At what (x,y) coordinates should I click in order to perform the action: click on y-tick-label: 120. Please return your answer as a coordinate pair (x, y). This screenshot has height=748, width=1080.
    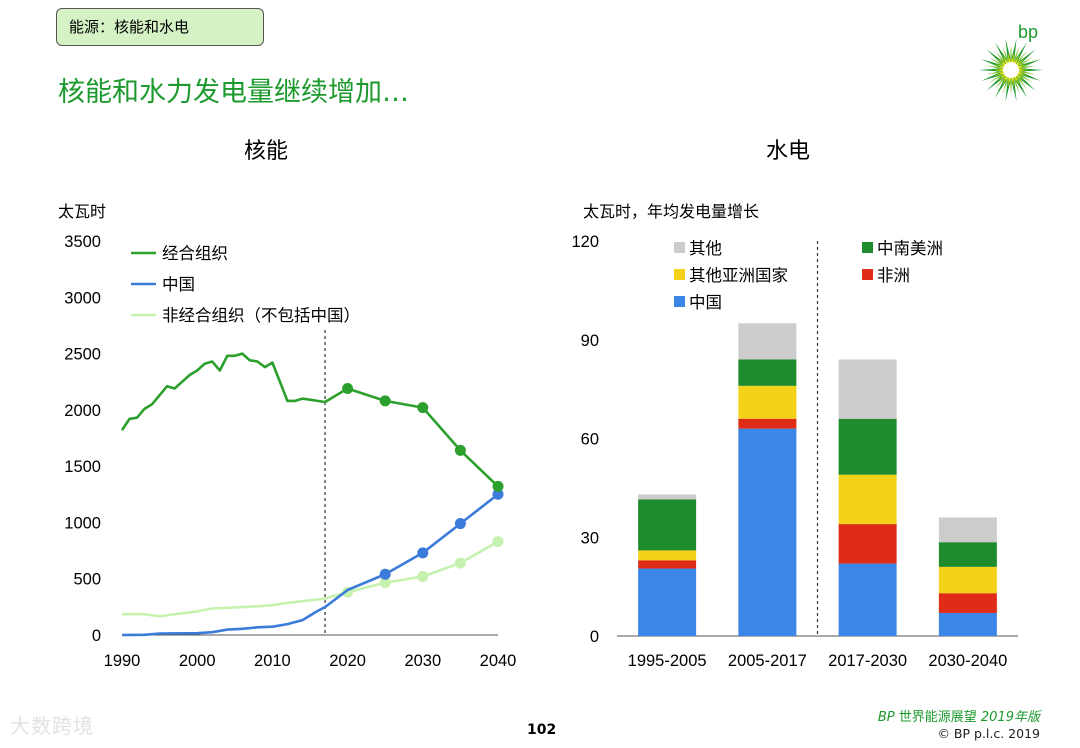
    Looking at the image, I should click on (585, 242).